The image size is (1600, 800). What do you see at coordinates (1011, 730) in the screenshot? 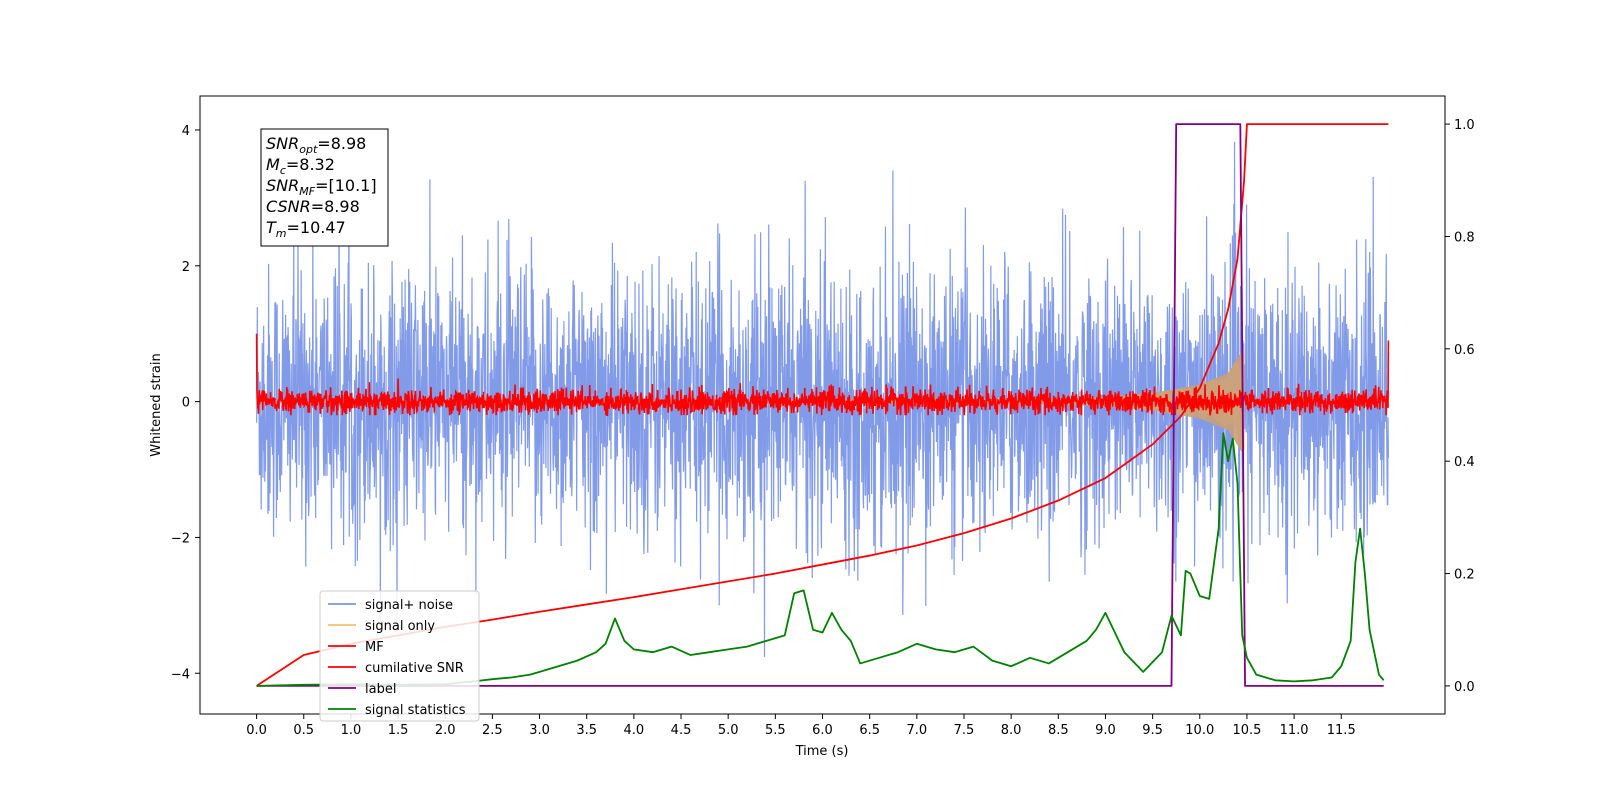
I see `x-tick-label: 8.0` at bounding box center [1011, 730].